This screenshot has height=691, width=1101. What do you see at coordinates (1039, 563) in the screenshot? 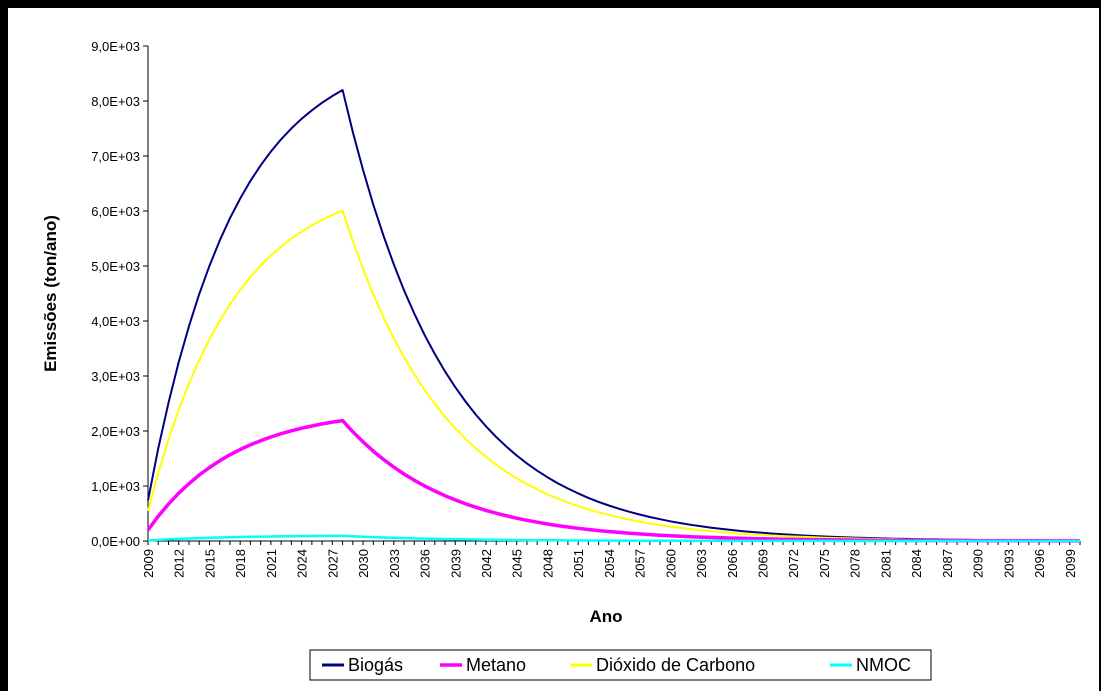
I see `x-tick-label: 2096` at bounding box center [1039, 563].